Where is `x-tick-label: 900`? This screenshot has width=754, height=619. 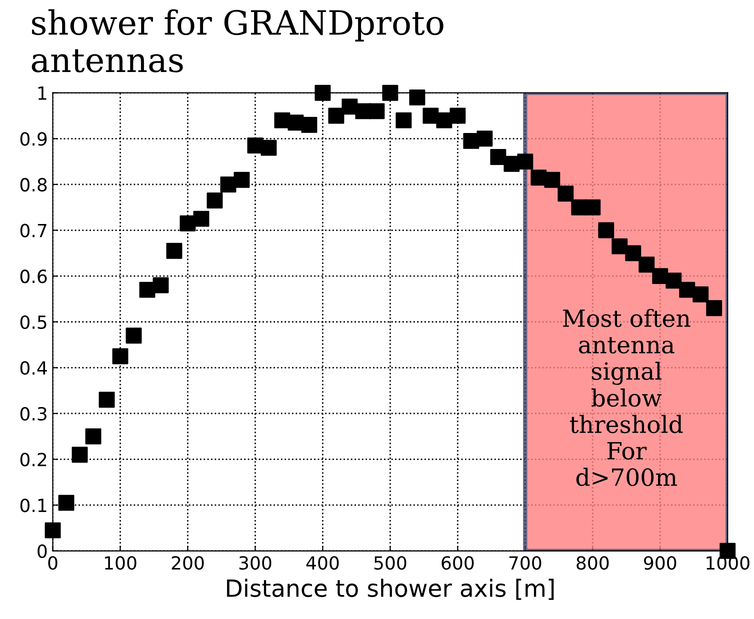 x-tick-label: 900 is located at coordinates (660, 563).